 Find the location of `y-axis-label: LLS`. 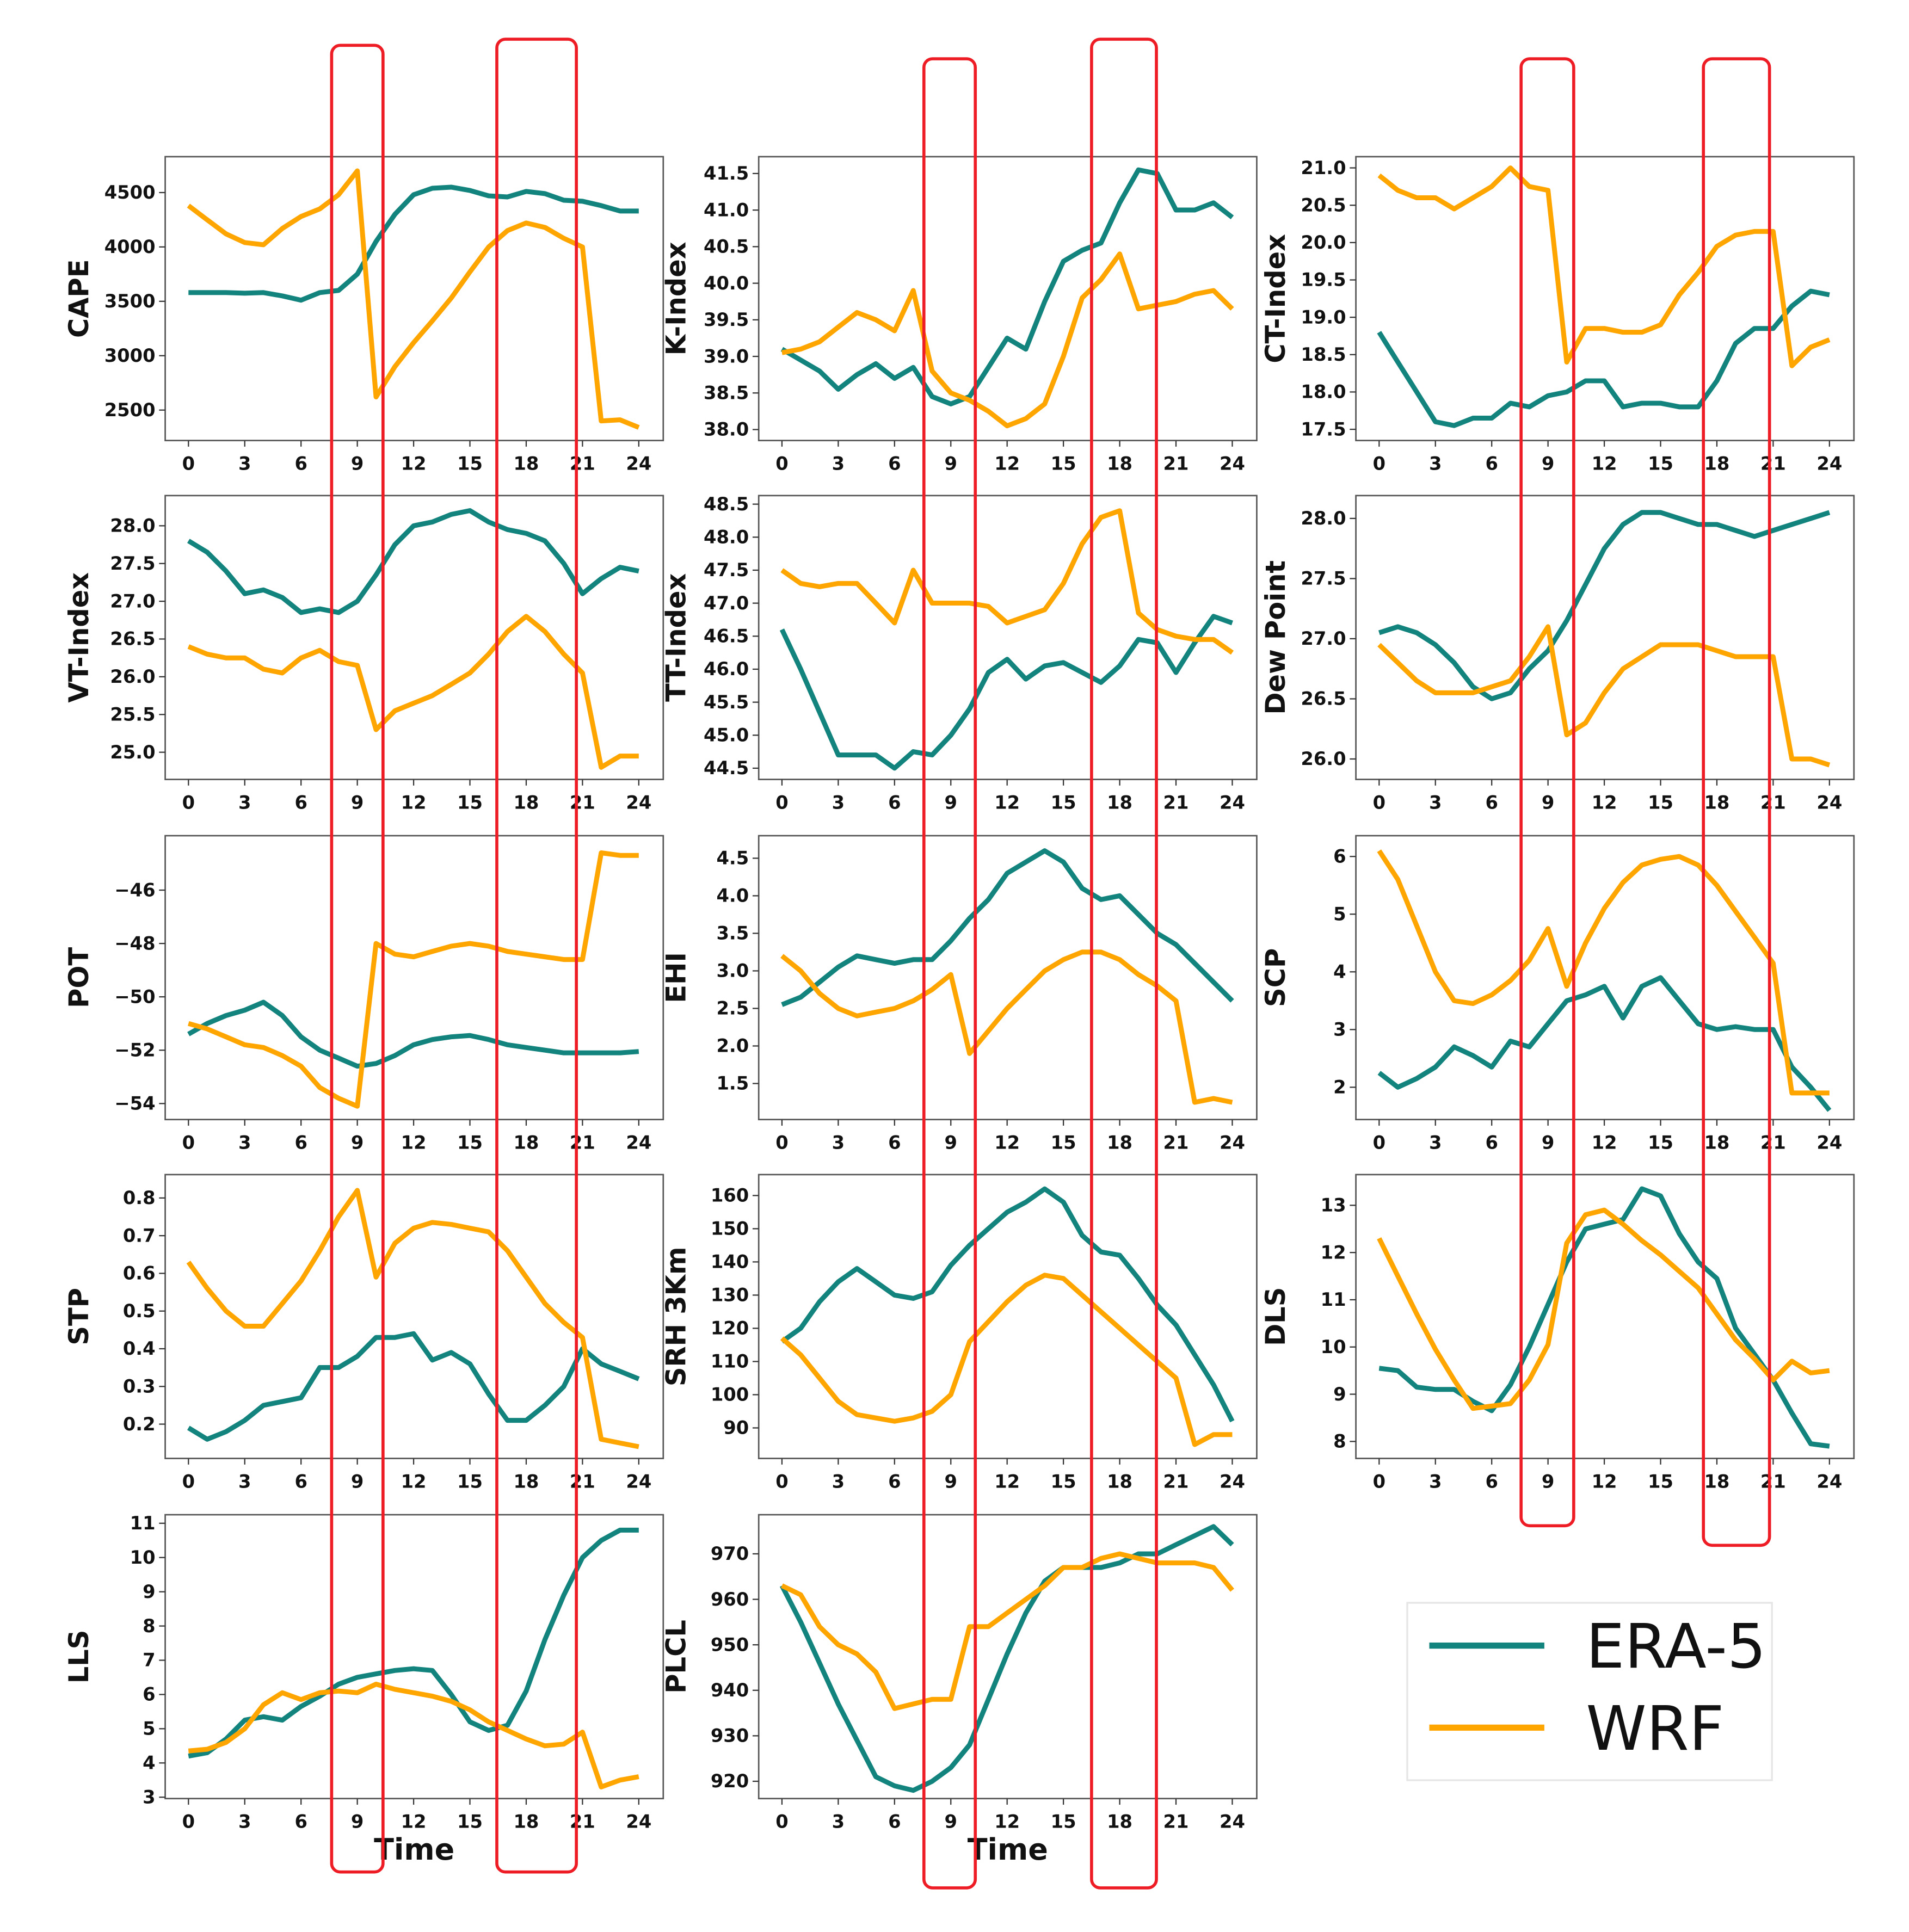

y-axis-label: LLS is located at coordinates (79, 1657).